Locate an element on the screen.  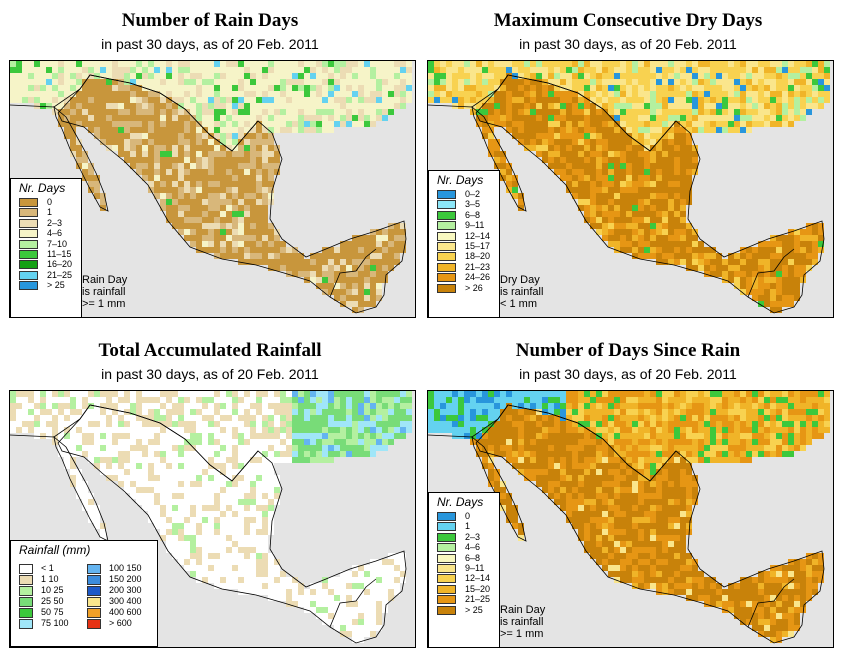
panel-title: Number of Days Since Rain is located at coordinates (628, 350).